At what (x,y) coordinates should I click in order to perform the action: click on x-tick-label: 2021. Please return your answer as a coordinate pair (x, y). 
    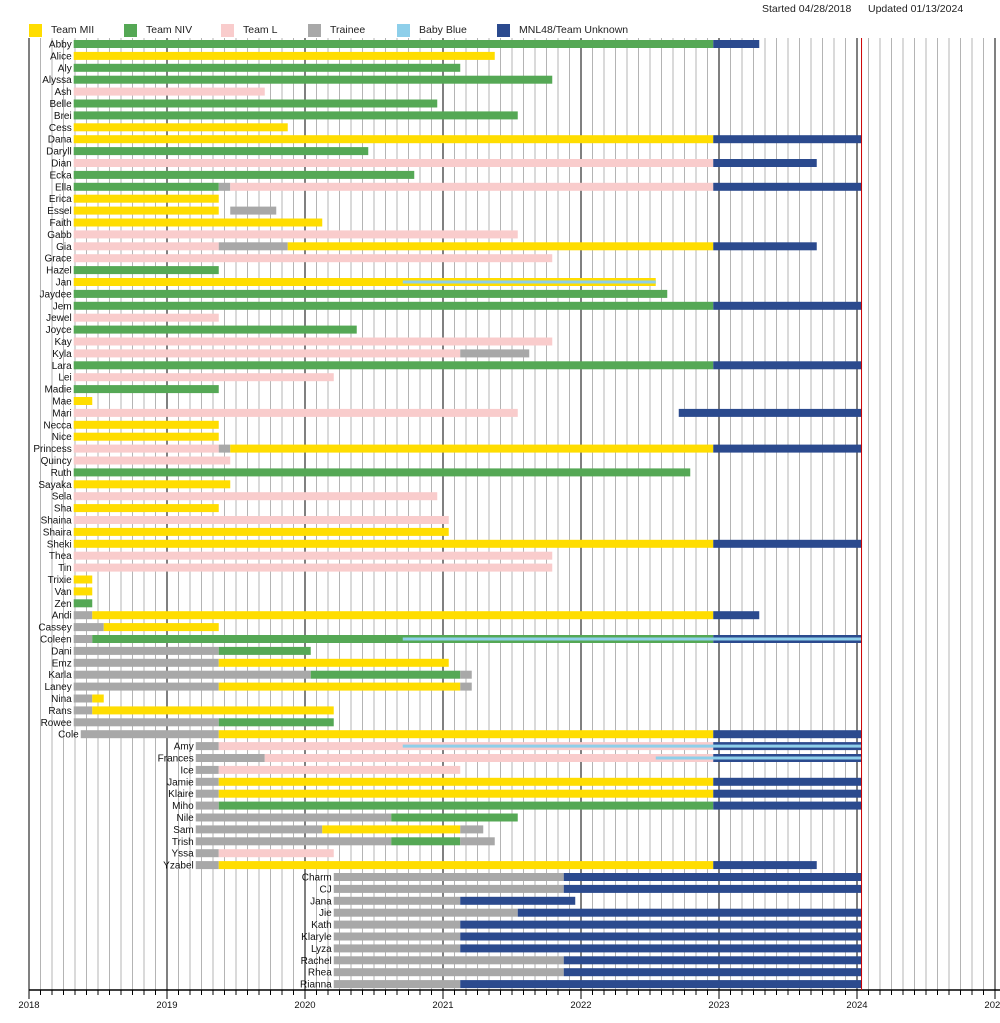
    Looking at the image, I should click on (442, 1005).